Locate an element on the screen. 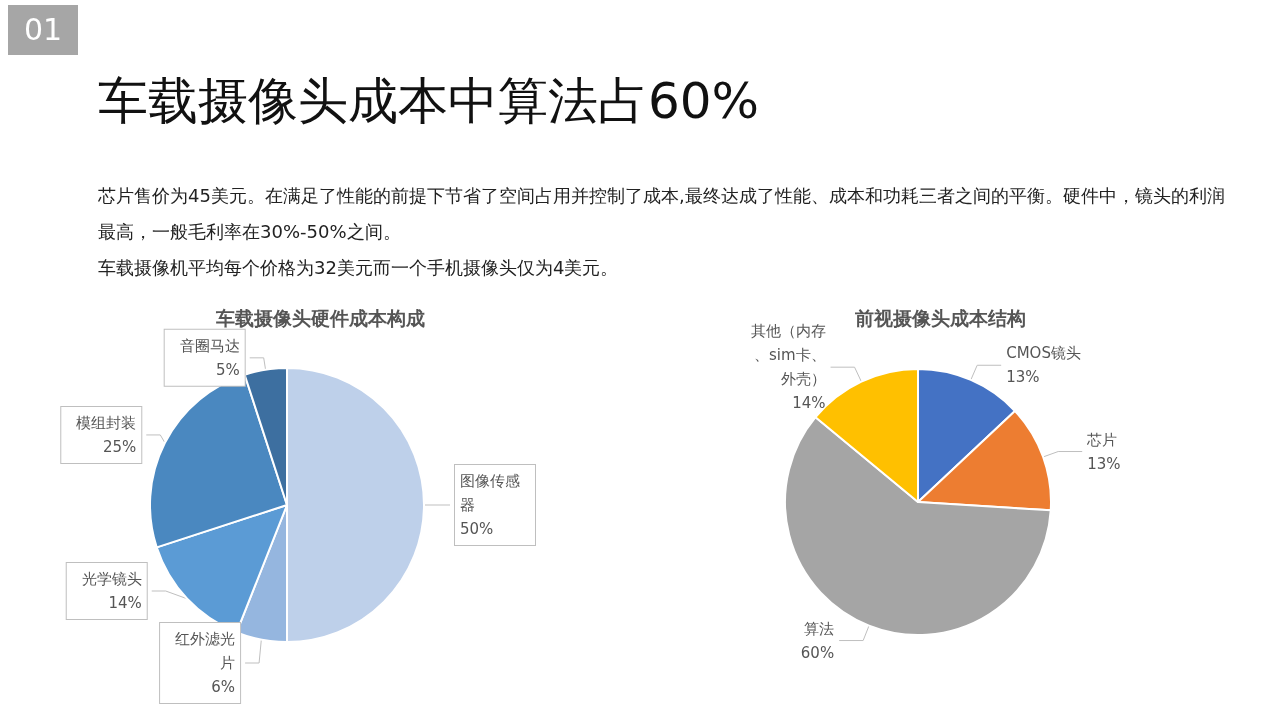 This screenshot has width=1280, height=720. data-label: 50% is located at coordinates (477, 529).